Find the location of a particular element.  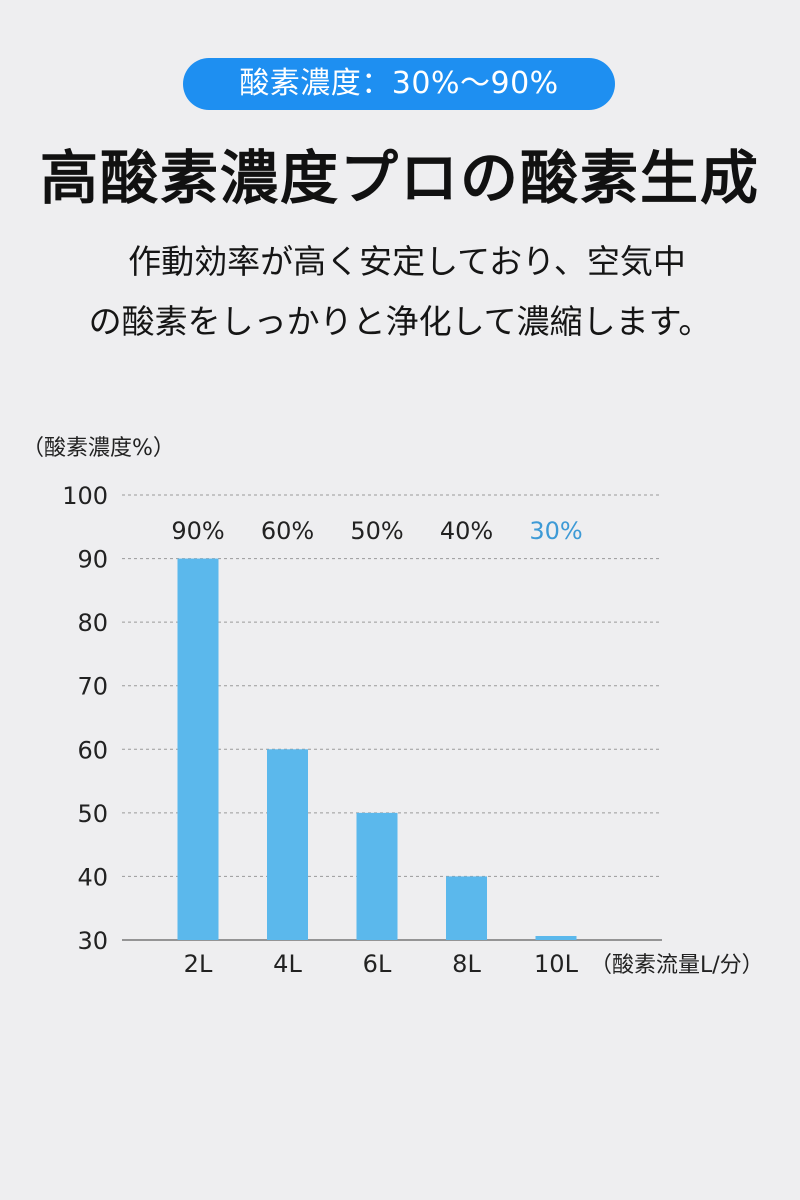

bar-value-label: 90% is located at coordinates (197, 531).